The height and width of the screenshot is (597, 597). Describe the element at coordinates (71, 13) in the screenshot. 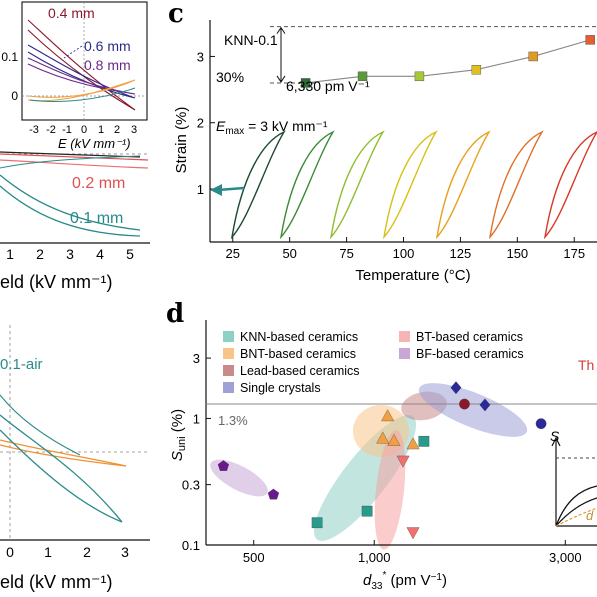

I see `inset-label-0-4mm: 0.4 mm` at that location.